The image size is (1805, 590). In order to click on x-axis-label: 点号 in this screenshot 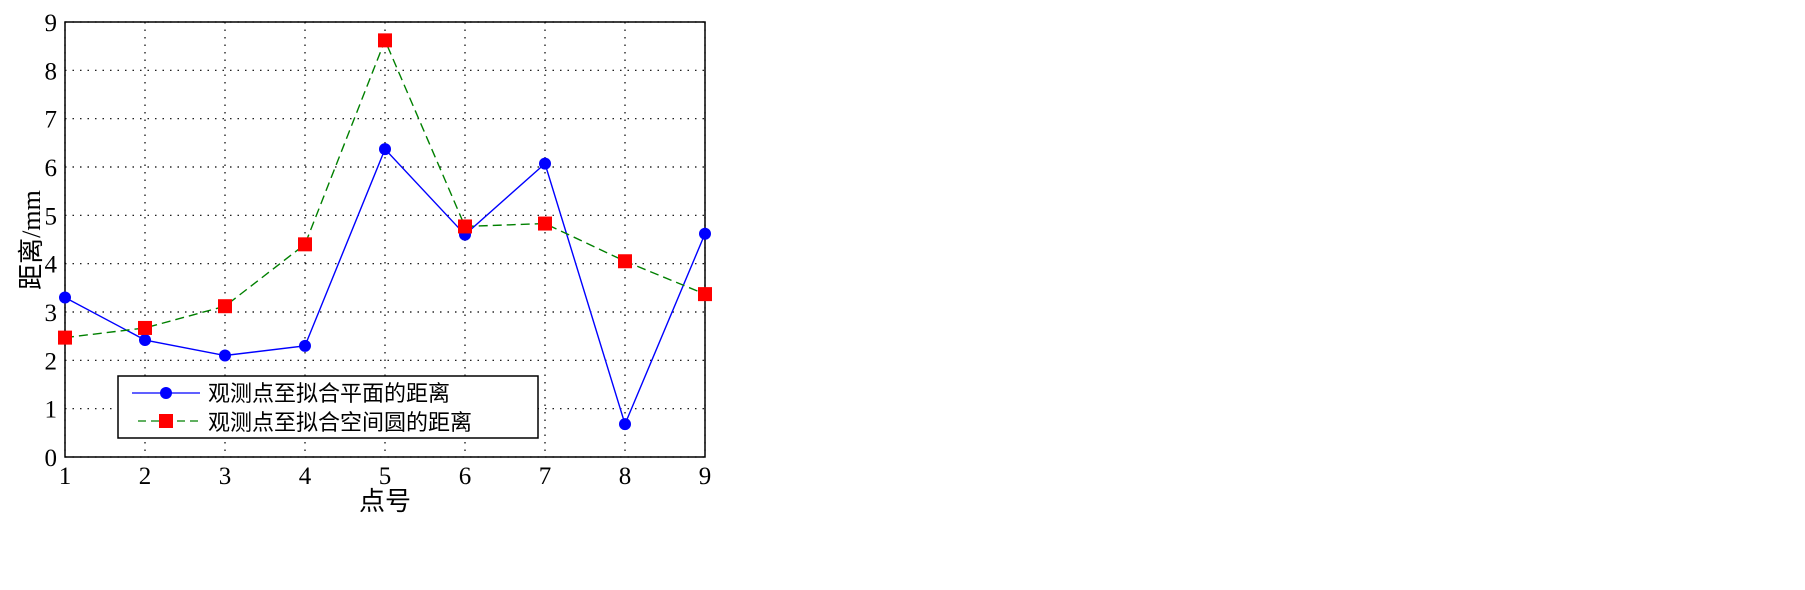, I will do `click(385, 501)`.